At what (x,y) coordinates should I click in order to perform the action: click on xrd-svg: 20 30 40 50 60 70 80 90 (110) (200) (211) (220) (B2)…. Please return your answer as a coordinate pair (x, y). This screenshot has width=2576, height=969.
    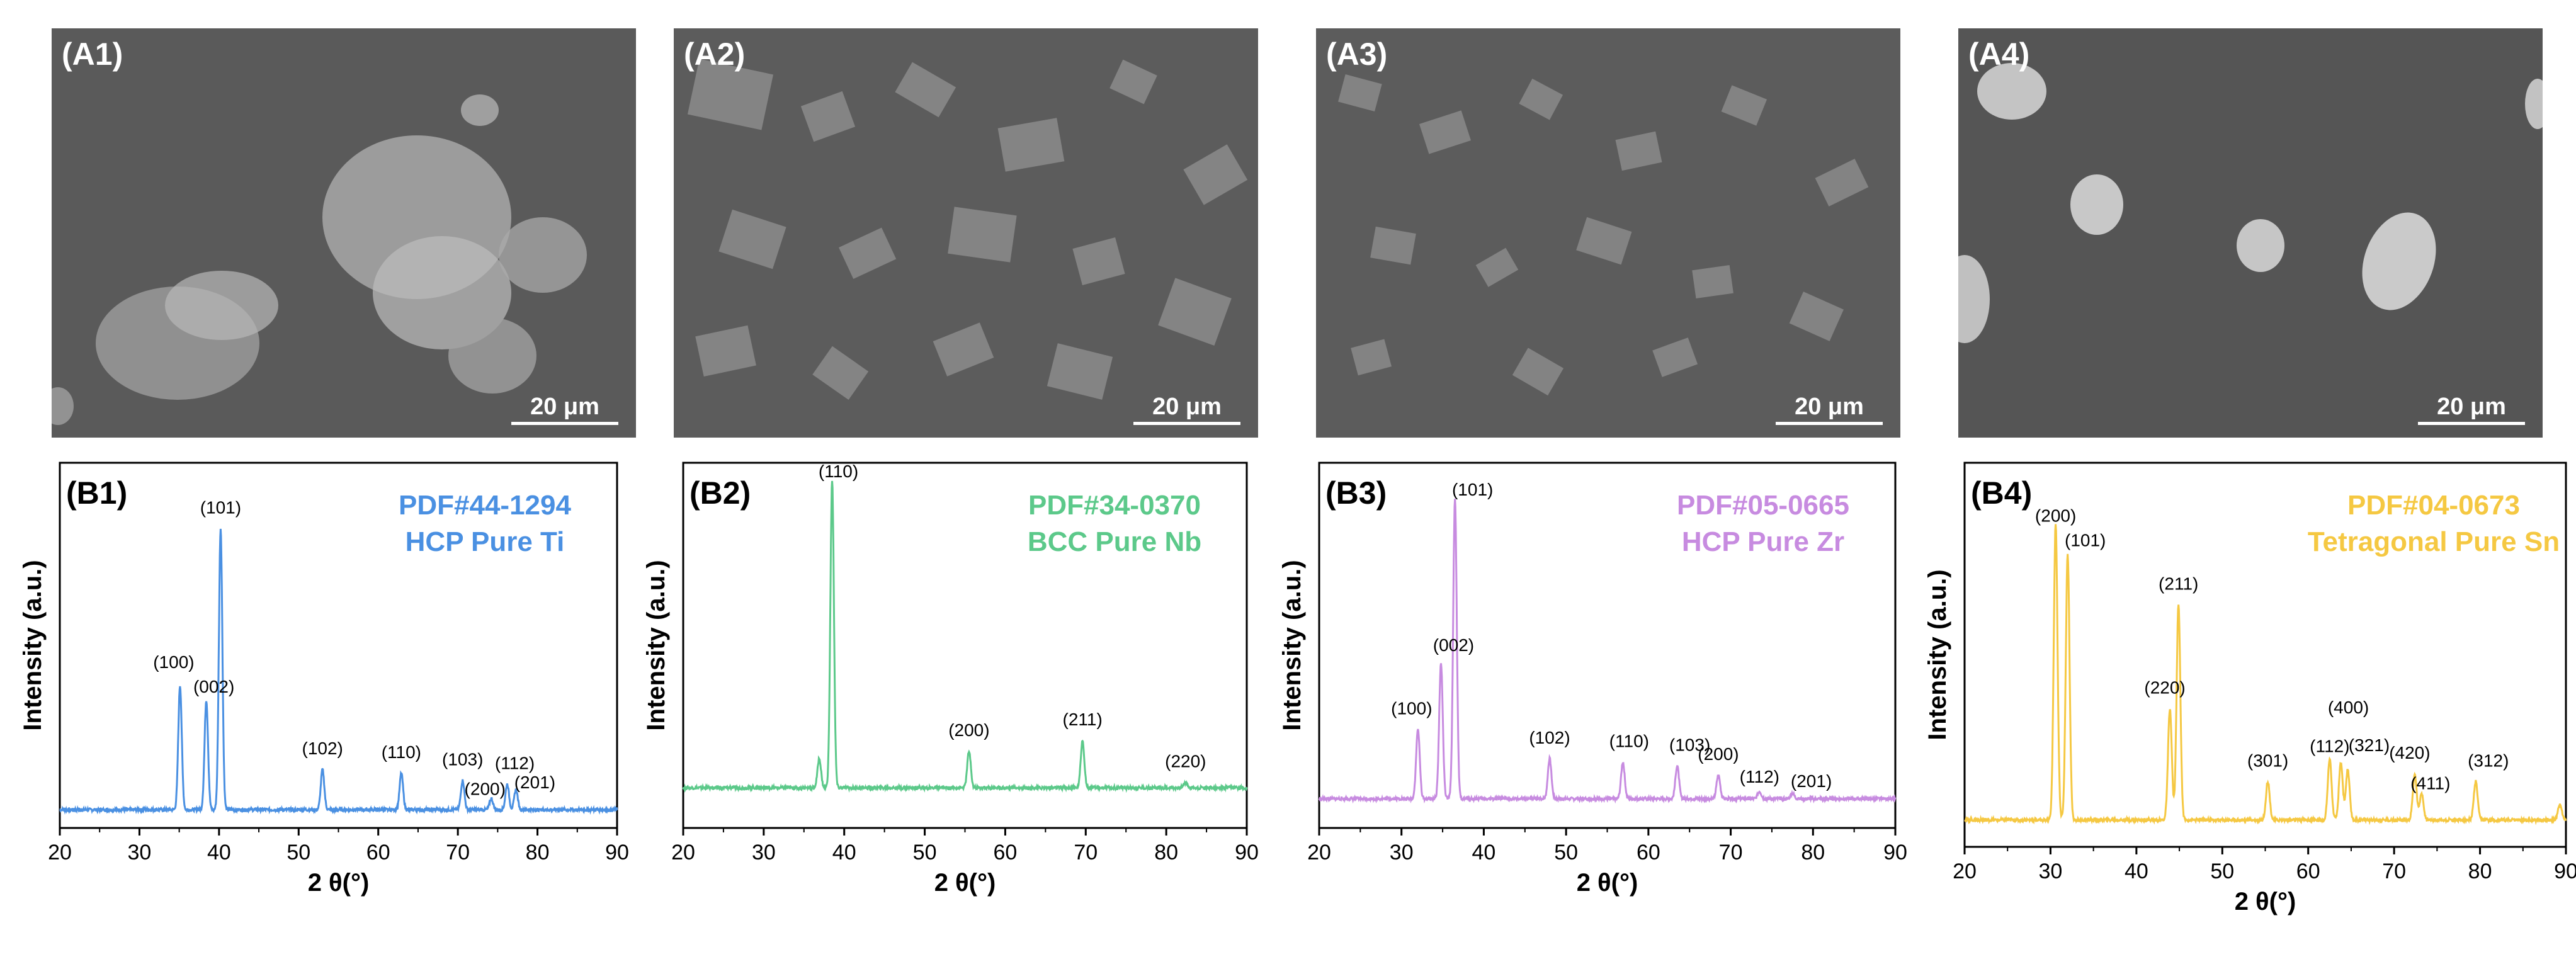
    Looking at the image, I should click on (950, 679).